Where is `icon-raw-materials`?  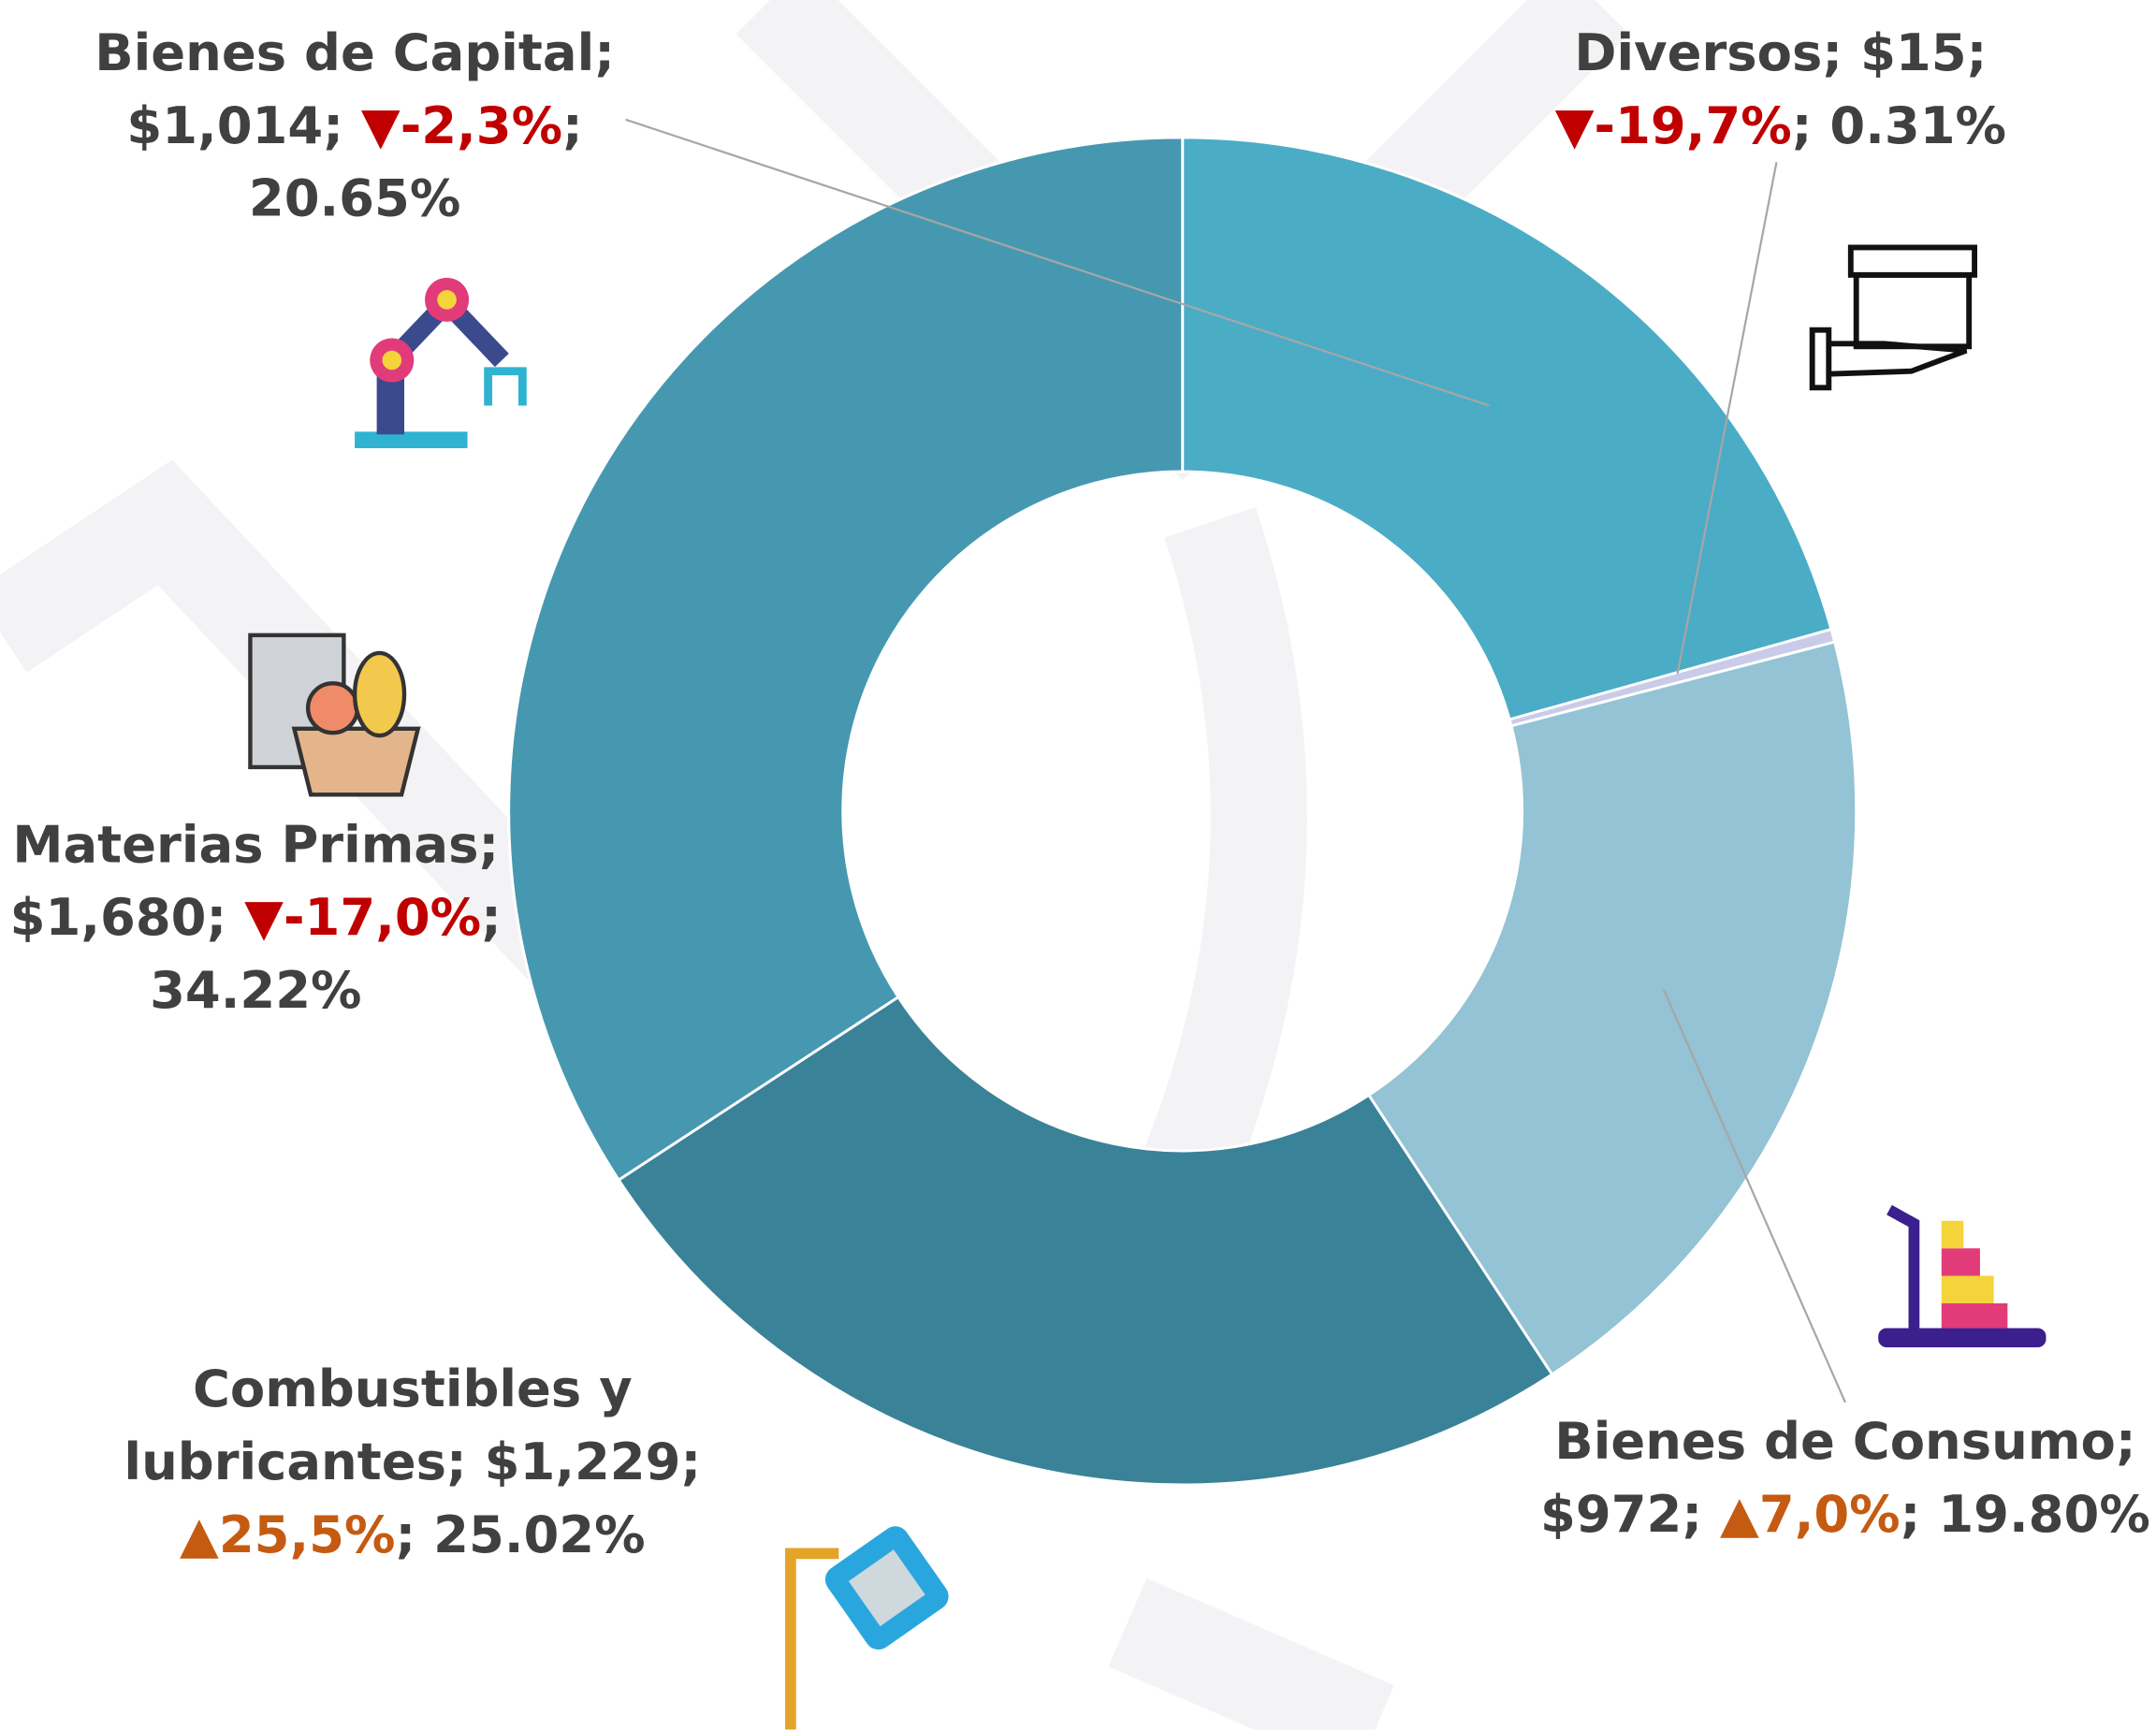
icon-raw-materials is located at coordinates (334, 714).